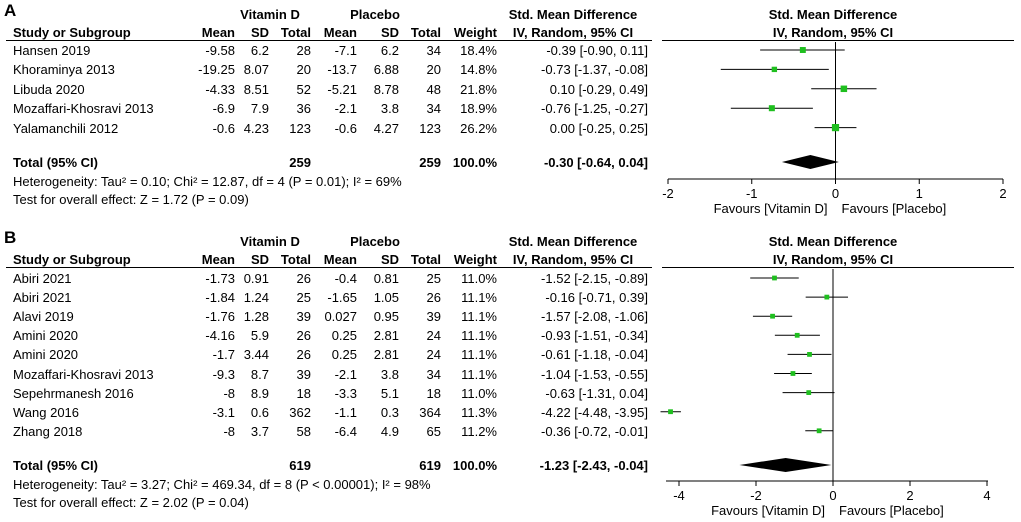 This screenshot has width=1021, height=522. Describe the element at coordinates (986, 495) in the screenshot. I see `x-tick-label: 4` at that location.